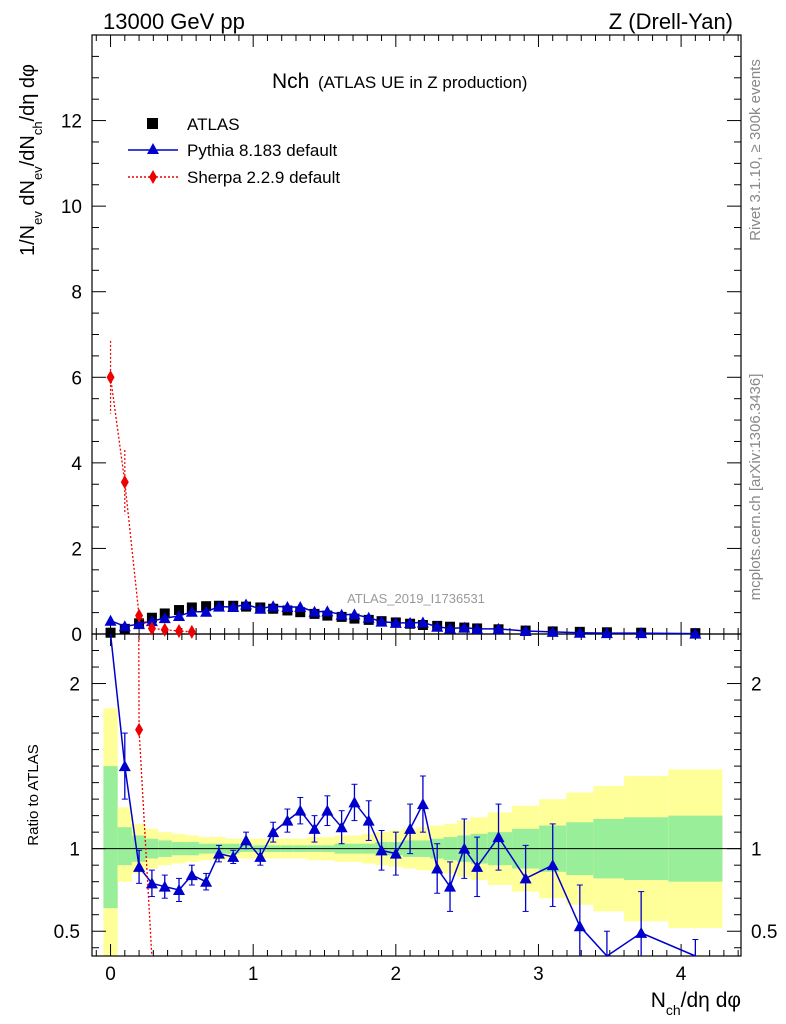 The height and width of the screenshot is (1024, 786). What do you see at coordinates (76, 378) in the screenshot?
I see `y-tick-label-main: 6` at bounding box center [76, 378].